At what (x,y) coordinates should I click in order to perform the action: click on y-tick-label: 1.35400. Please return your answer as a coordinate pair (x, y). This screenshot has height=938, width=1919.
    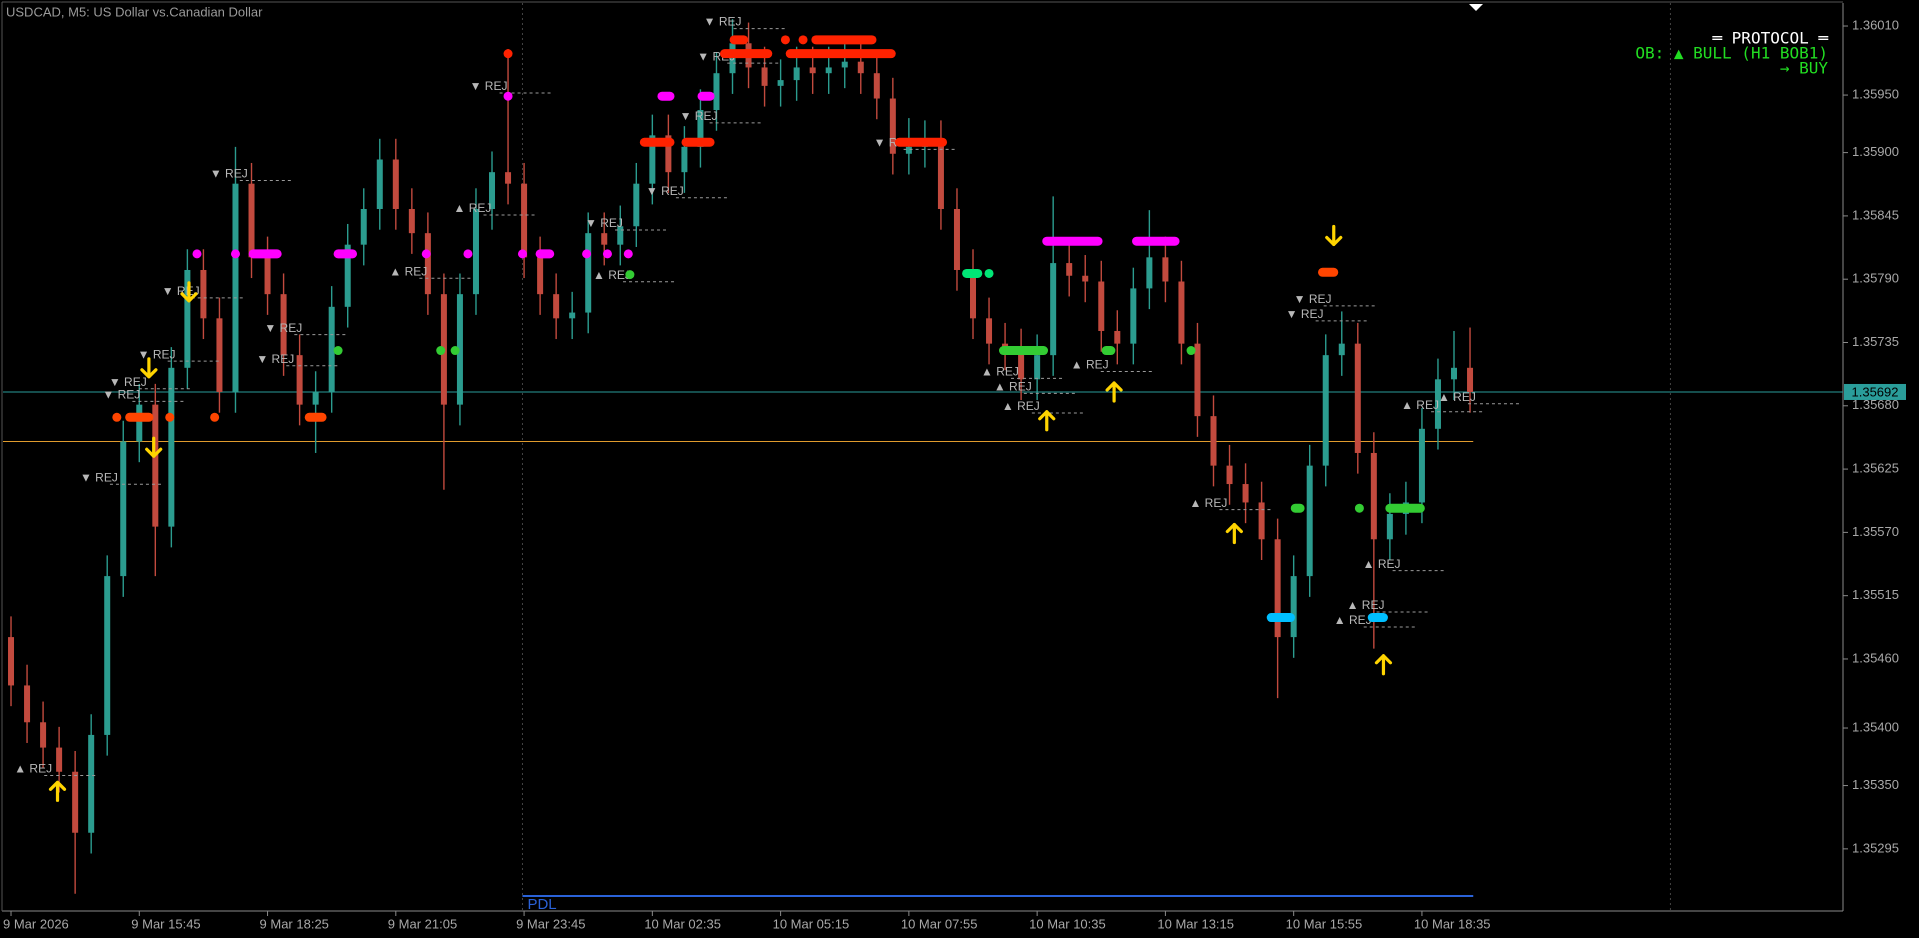
    Looking at the image, I should click on (1875, 726).